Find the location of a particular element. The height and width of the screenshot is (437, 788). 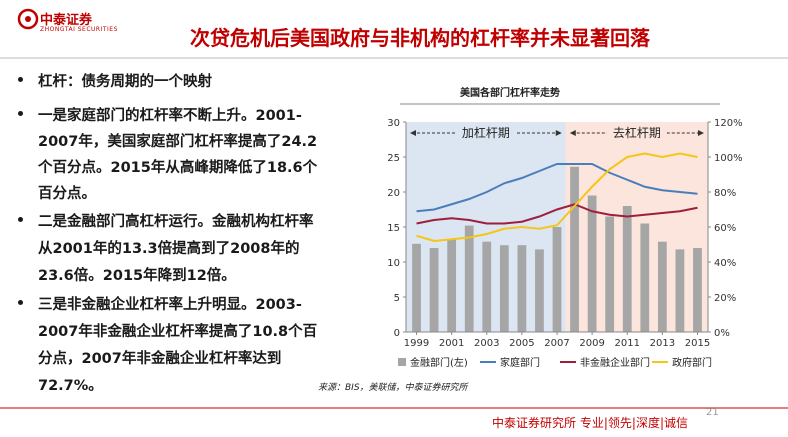

chart-title: 美国各部门杠杆率走势 is located at coordinates (510, 92).